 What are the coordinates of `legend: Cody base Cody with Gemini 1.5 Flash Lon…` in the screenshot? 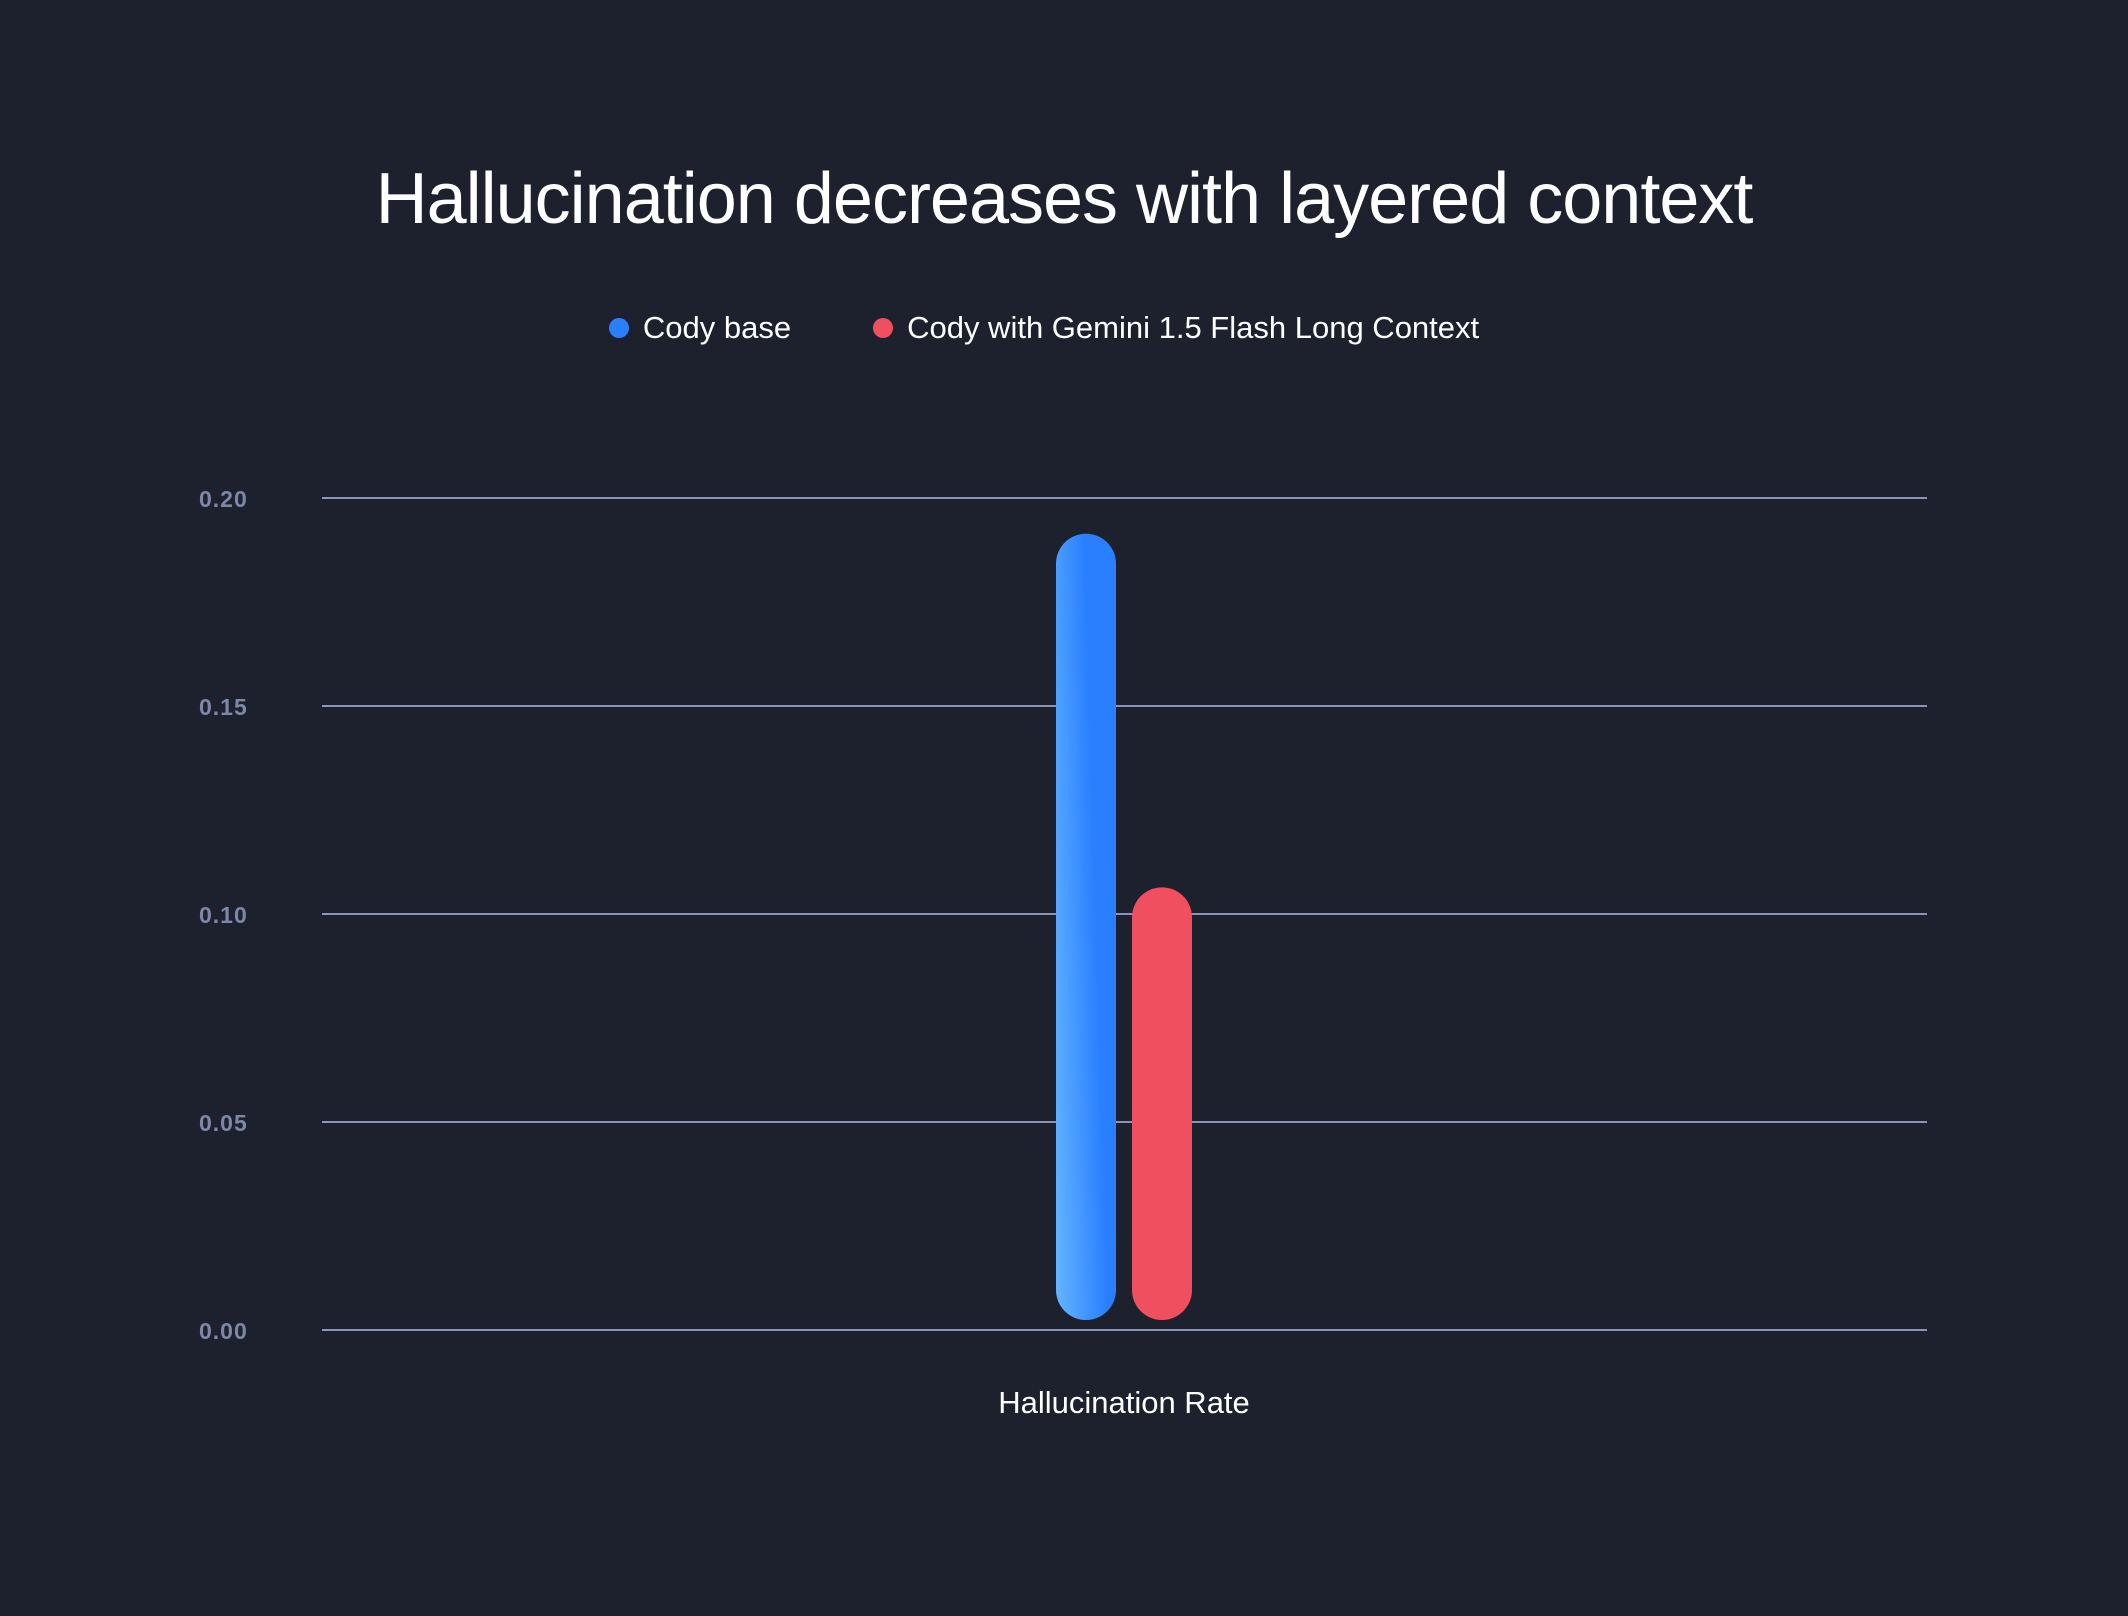 It's located at (1054, 328).